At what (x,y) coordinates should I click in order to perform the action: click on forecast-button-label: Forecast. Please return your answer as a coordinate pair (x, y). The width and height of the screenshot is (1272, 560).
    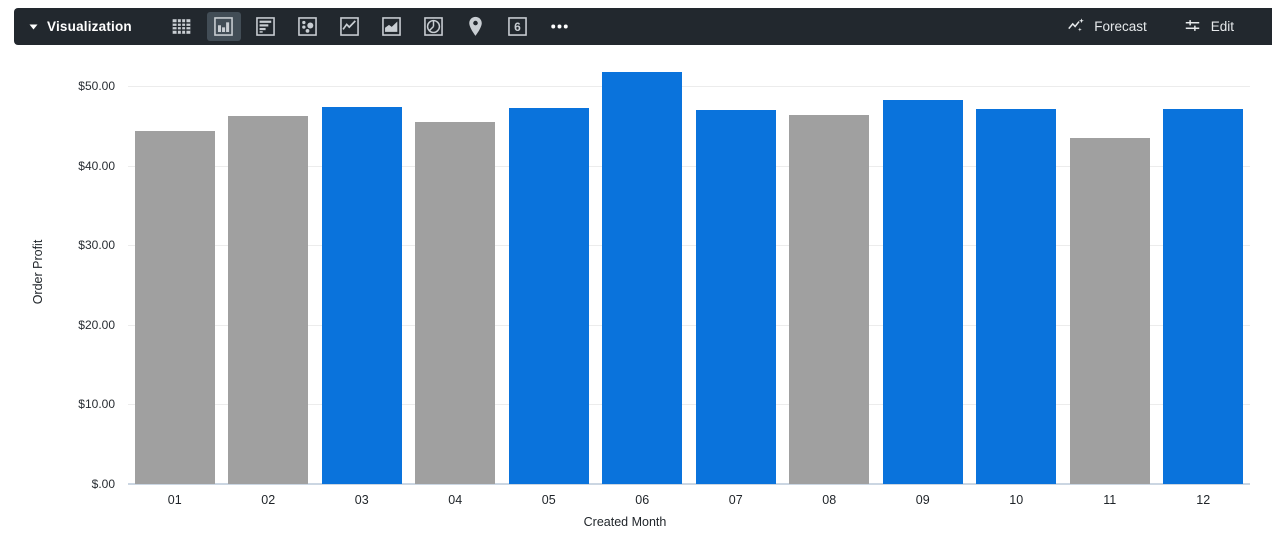
    Looking at the image, I should click on (1120, 26).